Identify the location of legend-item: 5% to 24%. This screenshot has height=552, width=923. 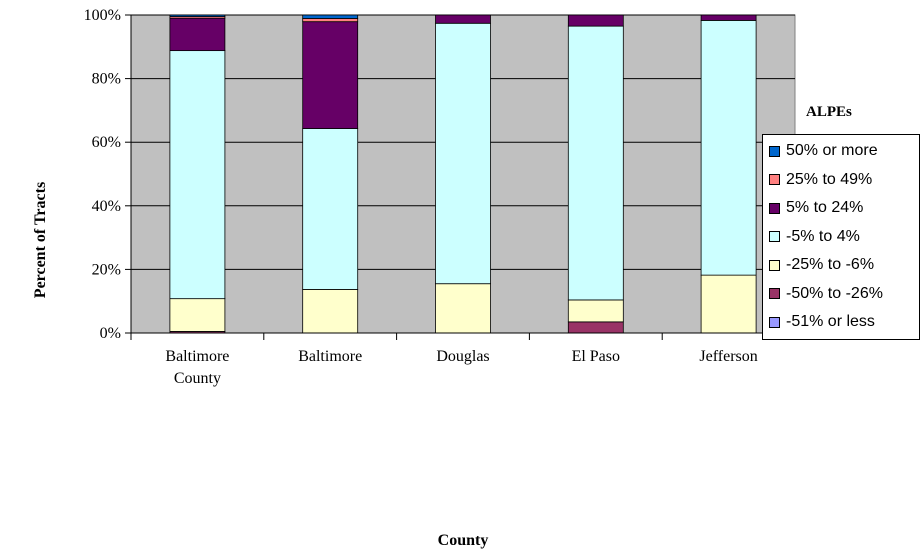
(816, 208).